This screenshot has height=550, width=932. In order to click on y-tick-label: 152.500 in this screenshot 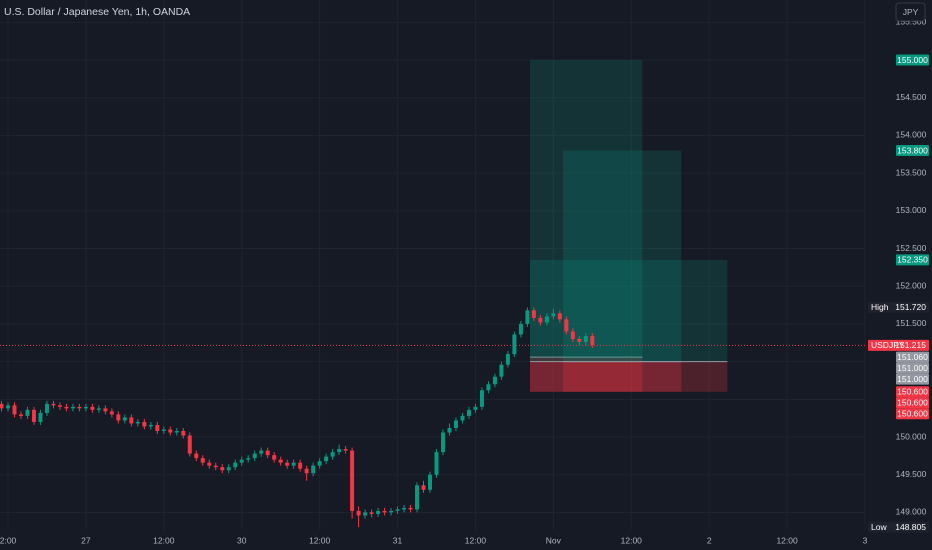, I will do `click(911, 248)`.